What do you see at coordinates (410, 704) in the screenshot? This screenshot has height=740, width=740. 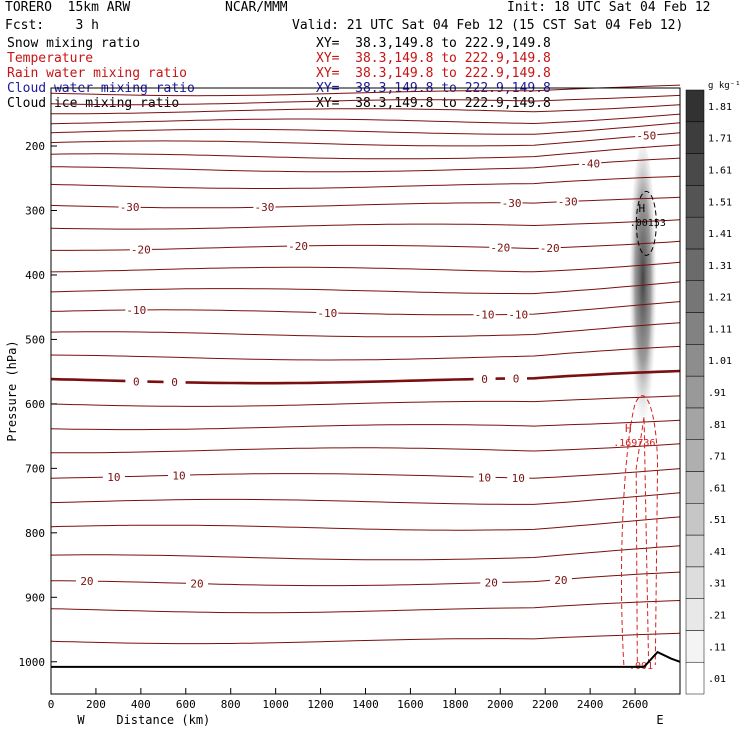 I see `x-tick-label: 1600` at bounding box center [410, 704].